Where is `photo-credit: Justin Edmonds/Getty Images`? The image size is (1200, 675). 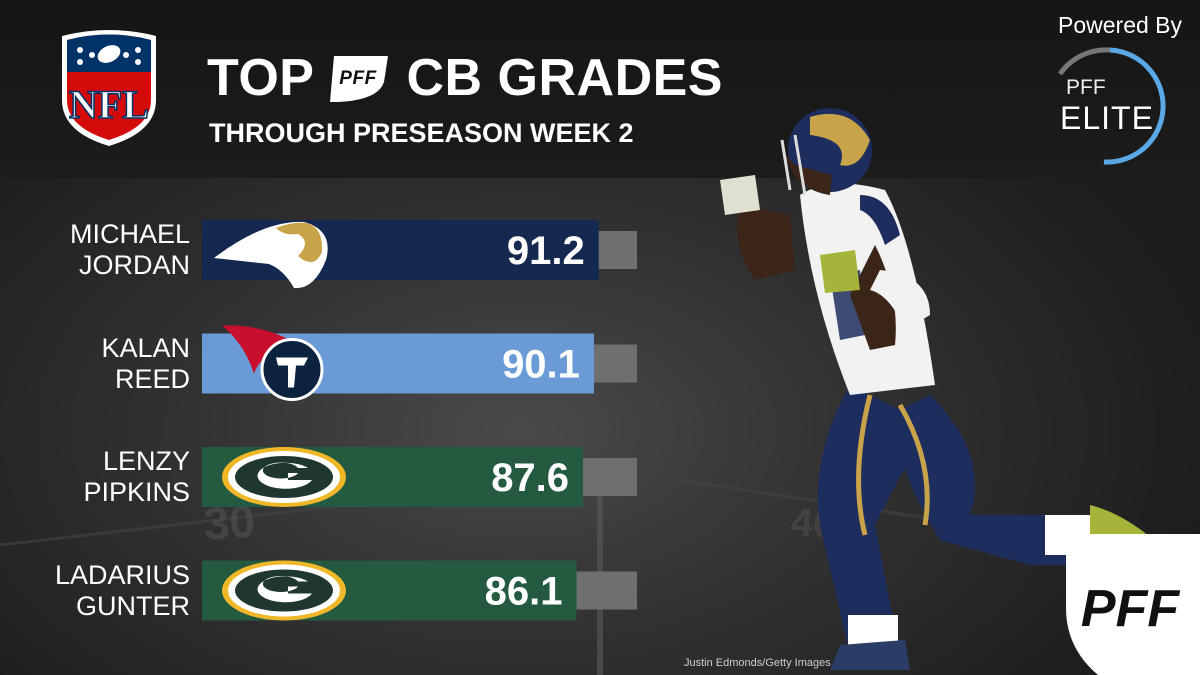
photo-credit: Justin Edmonds/Getty Images is located at coordinates (757, 663).